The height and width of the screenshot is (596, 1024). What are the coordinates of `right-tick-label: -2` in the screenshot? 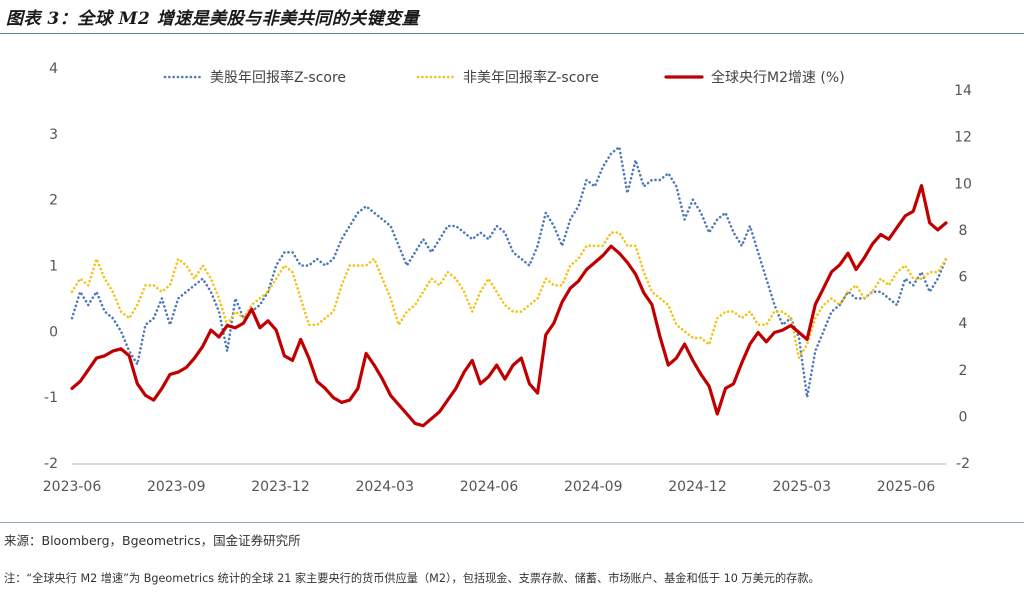 It's located at (963, 464).